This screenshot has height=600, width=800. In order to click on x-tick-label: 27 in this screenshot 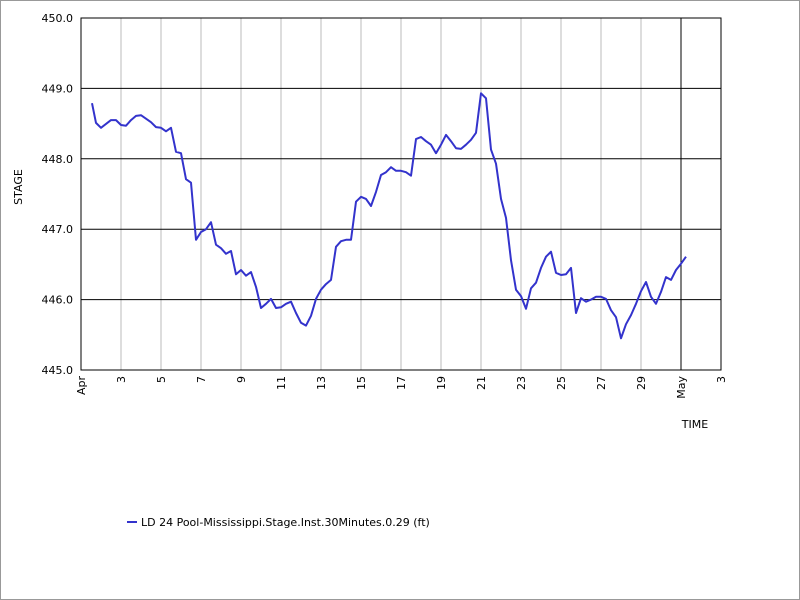, I will do `click(601, 383)`.